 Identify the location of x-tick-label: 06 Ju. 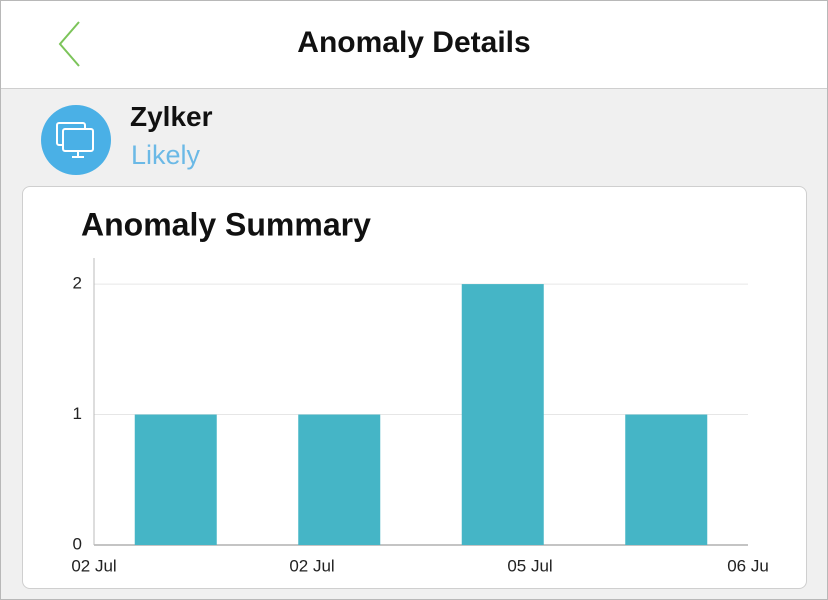
(748, 565).